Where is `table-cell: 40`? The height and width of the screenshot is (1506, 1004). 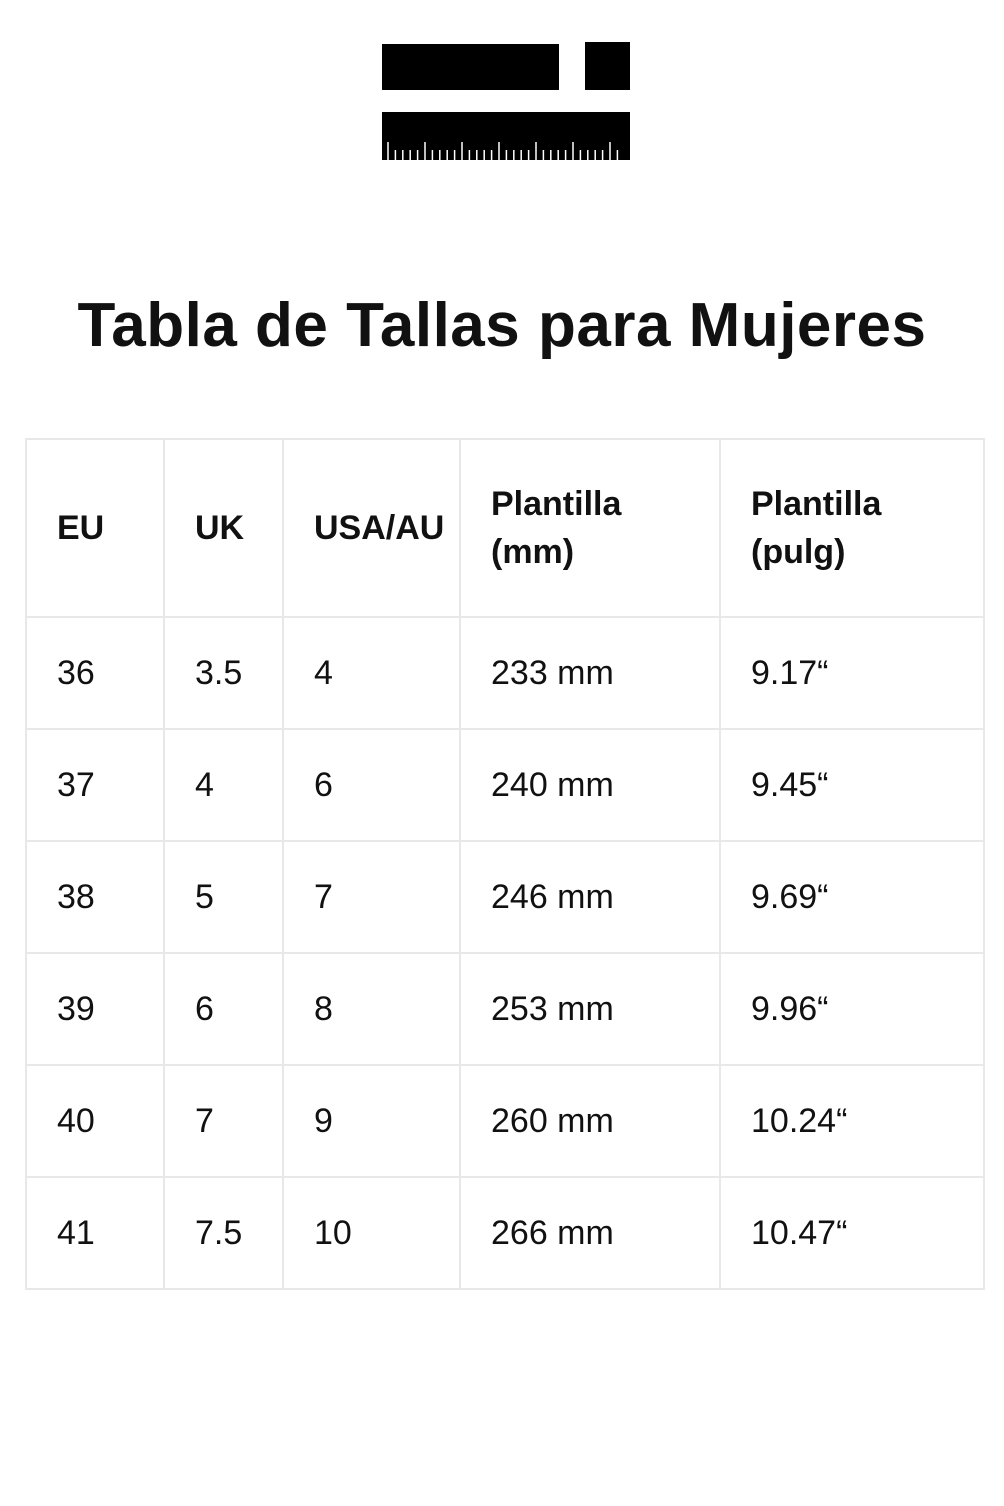 table-cell: 40 is located at coordinates (95, 1121).